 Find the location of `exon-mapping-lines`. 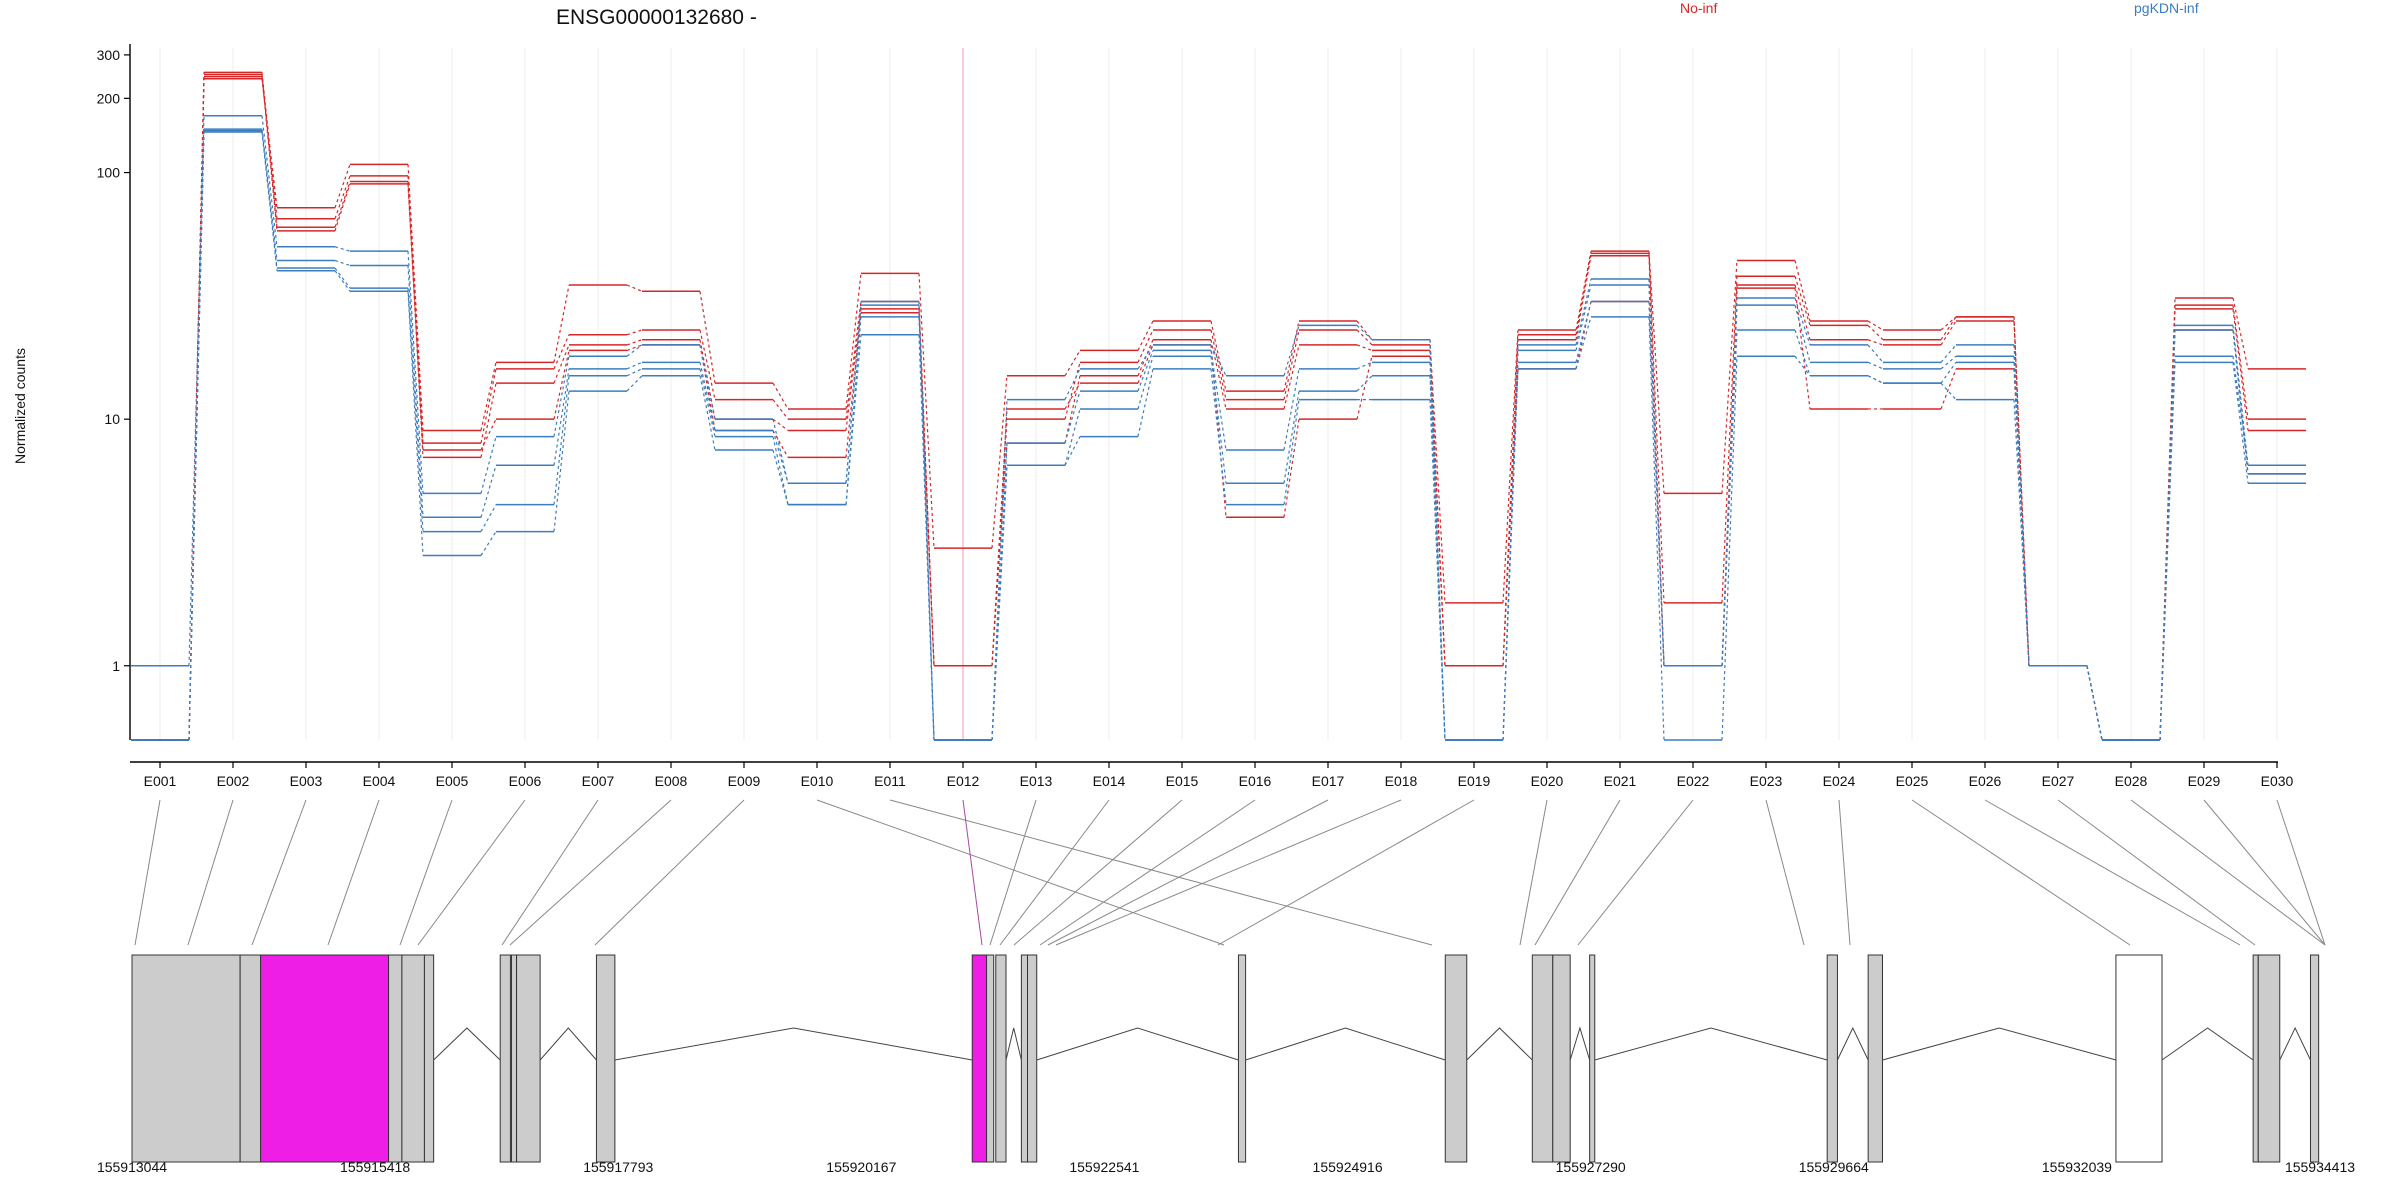

exon-mapping-lines is located at coordinates (1230, 872).